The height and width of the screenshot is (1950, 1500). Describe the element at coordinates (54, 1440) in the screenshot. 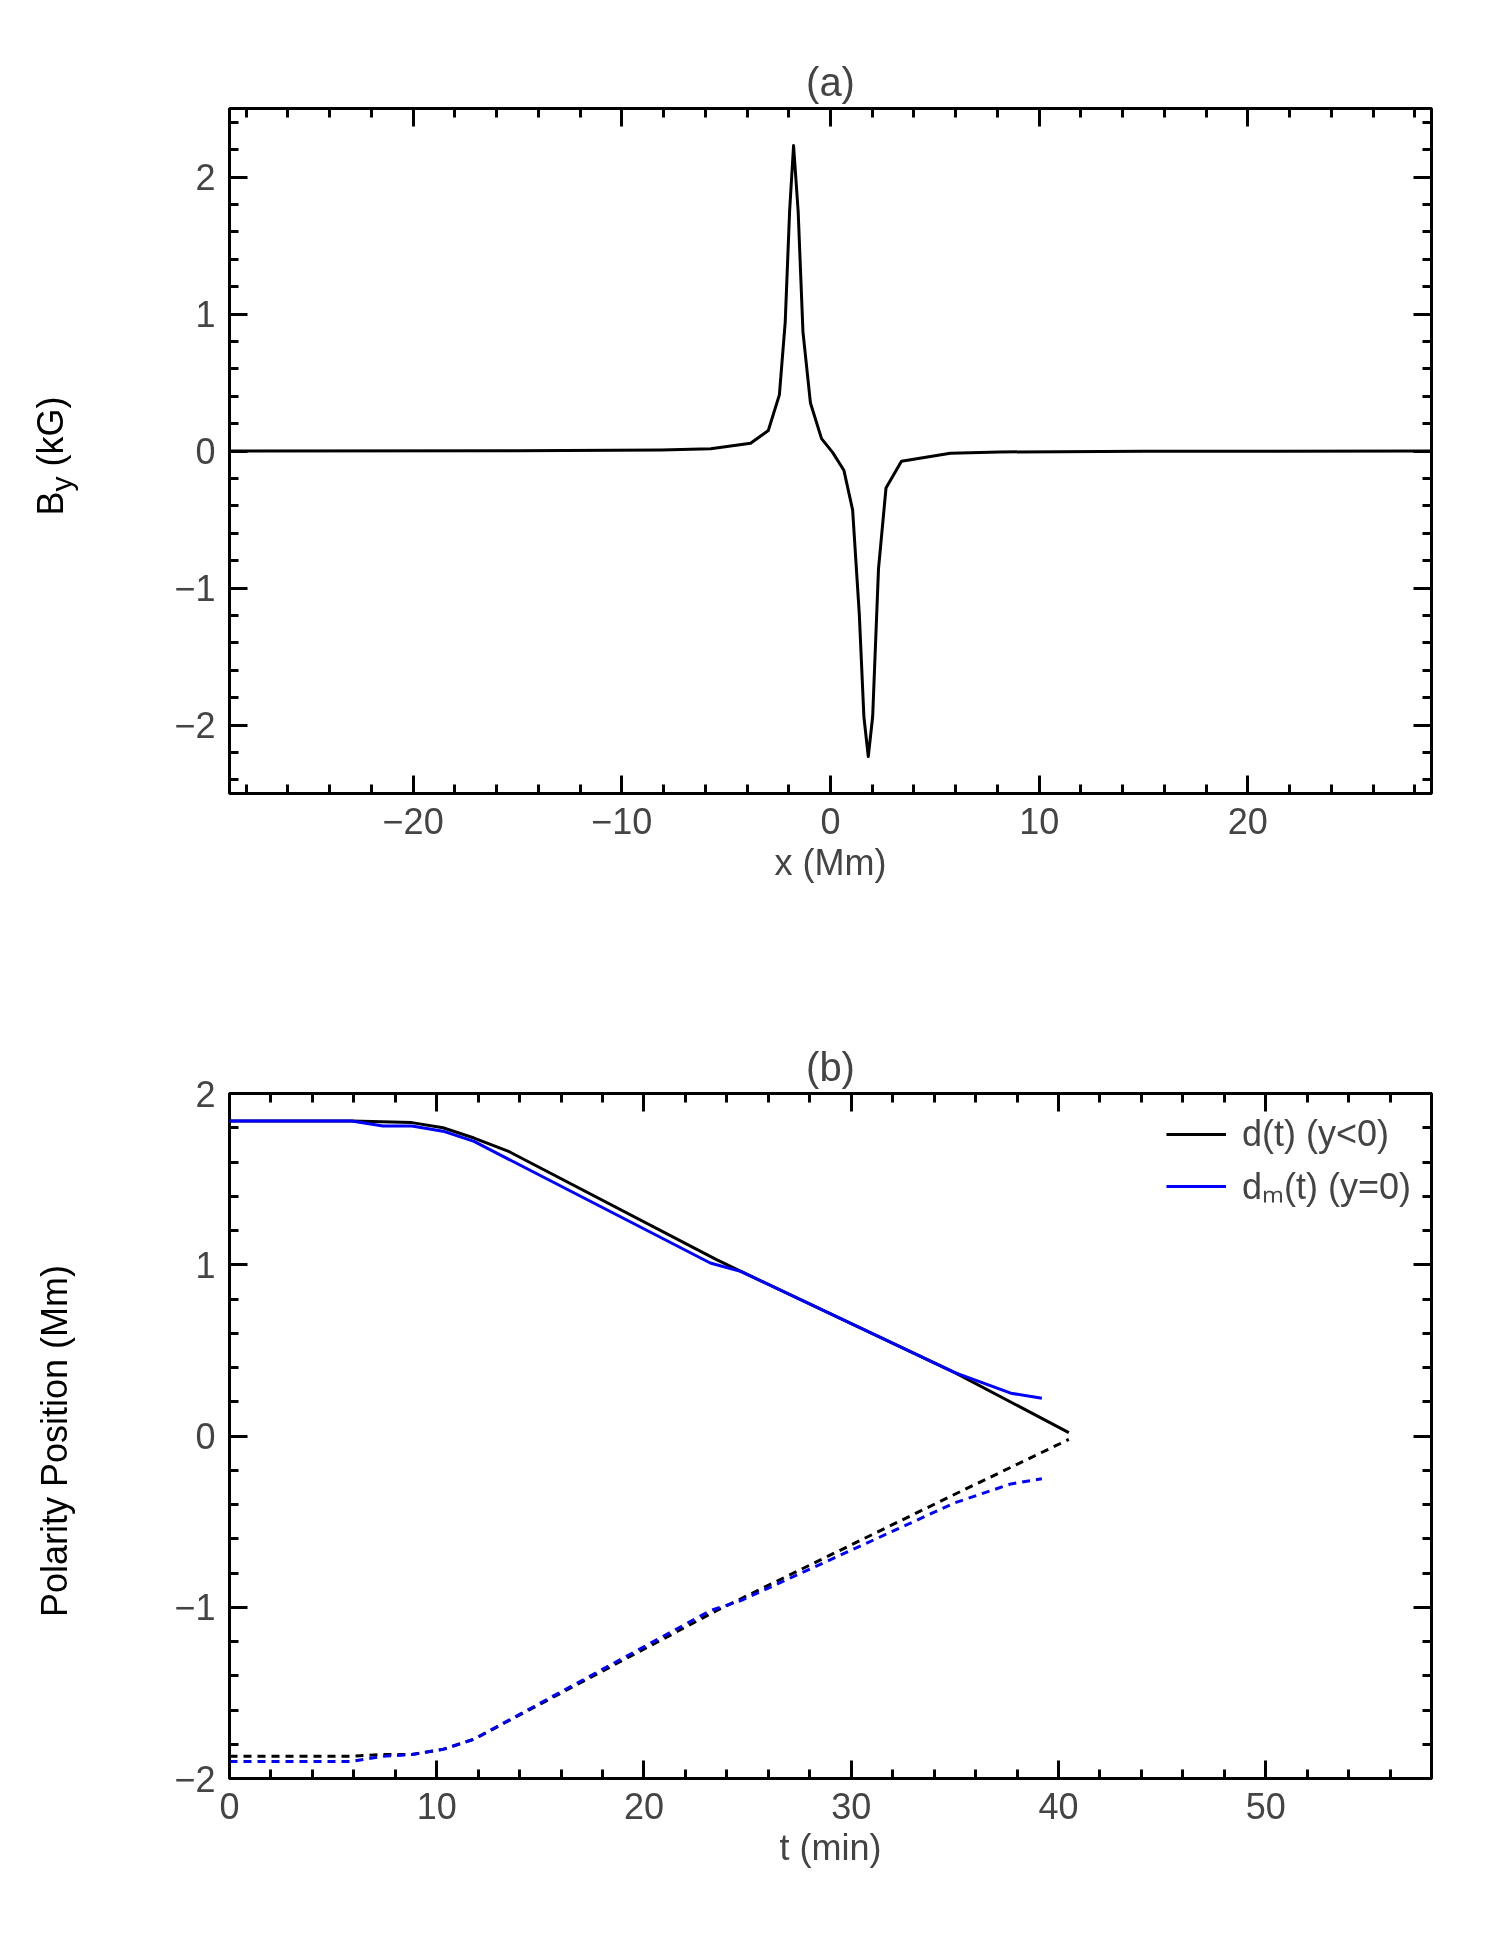

I see `y-axis-title: Polarity Position (Mm)` at that location.